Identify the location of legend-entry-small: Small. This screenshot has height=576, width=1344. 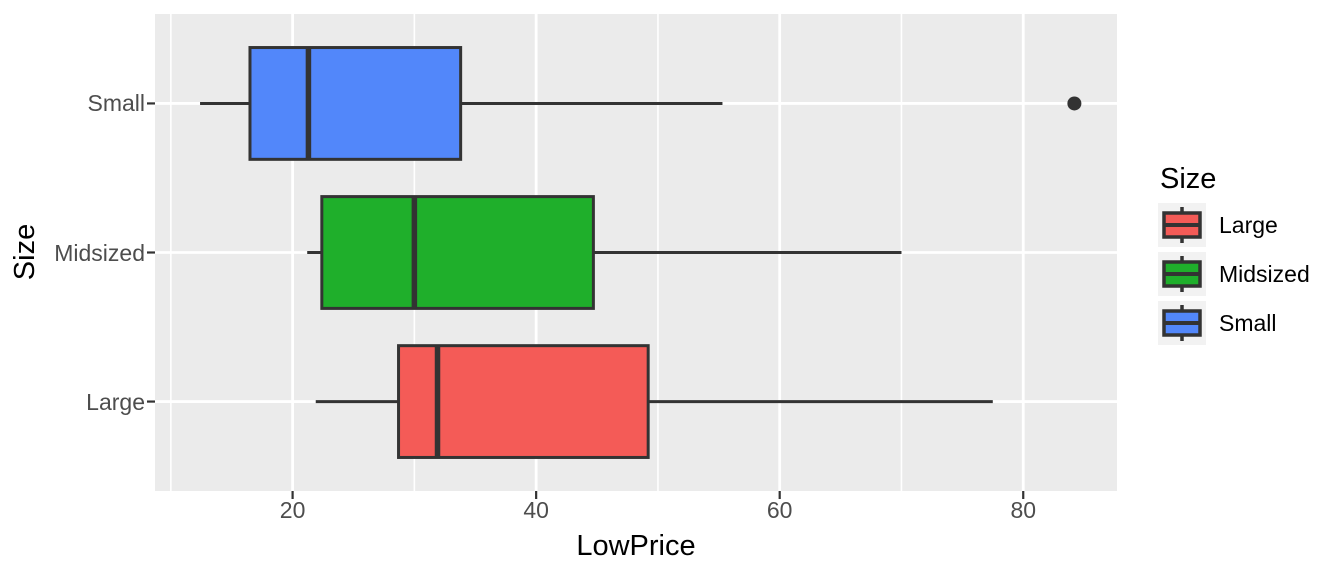
(1234, 323).